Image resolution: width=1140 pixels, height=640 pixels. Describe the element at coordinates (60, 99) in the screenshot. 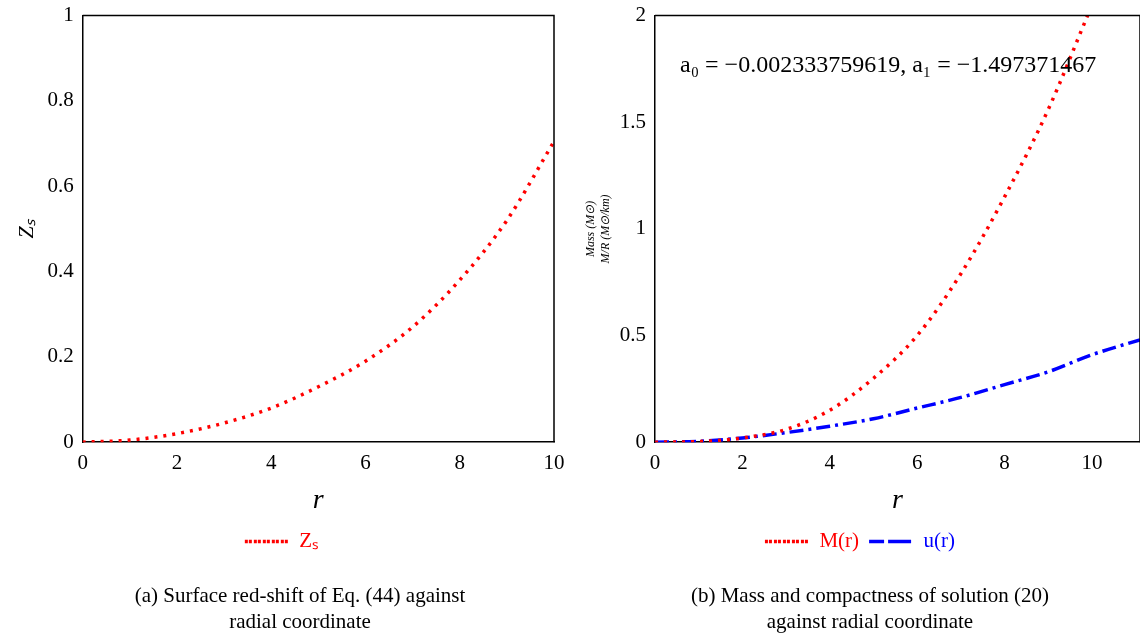

I see `y-tick-label: 0.8` at that location.